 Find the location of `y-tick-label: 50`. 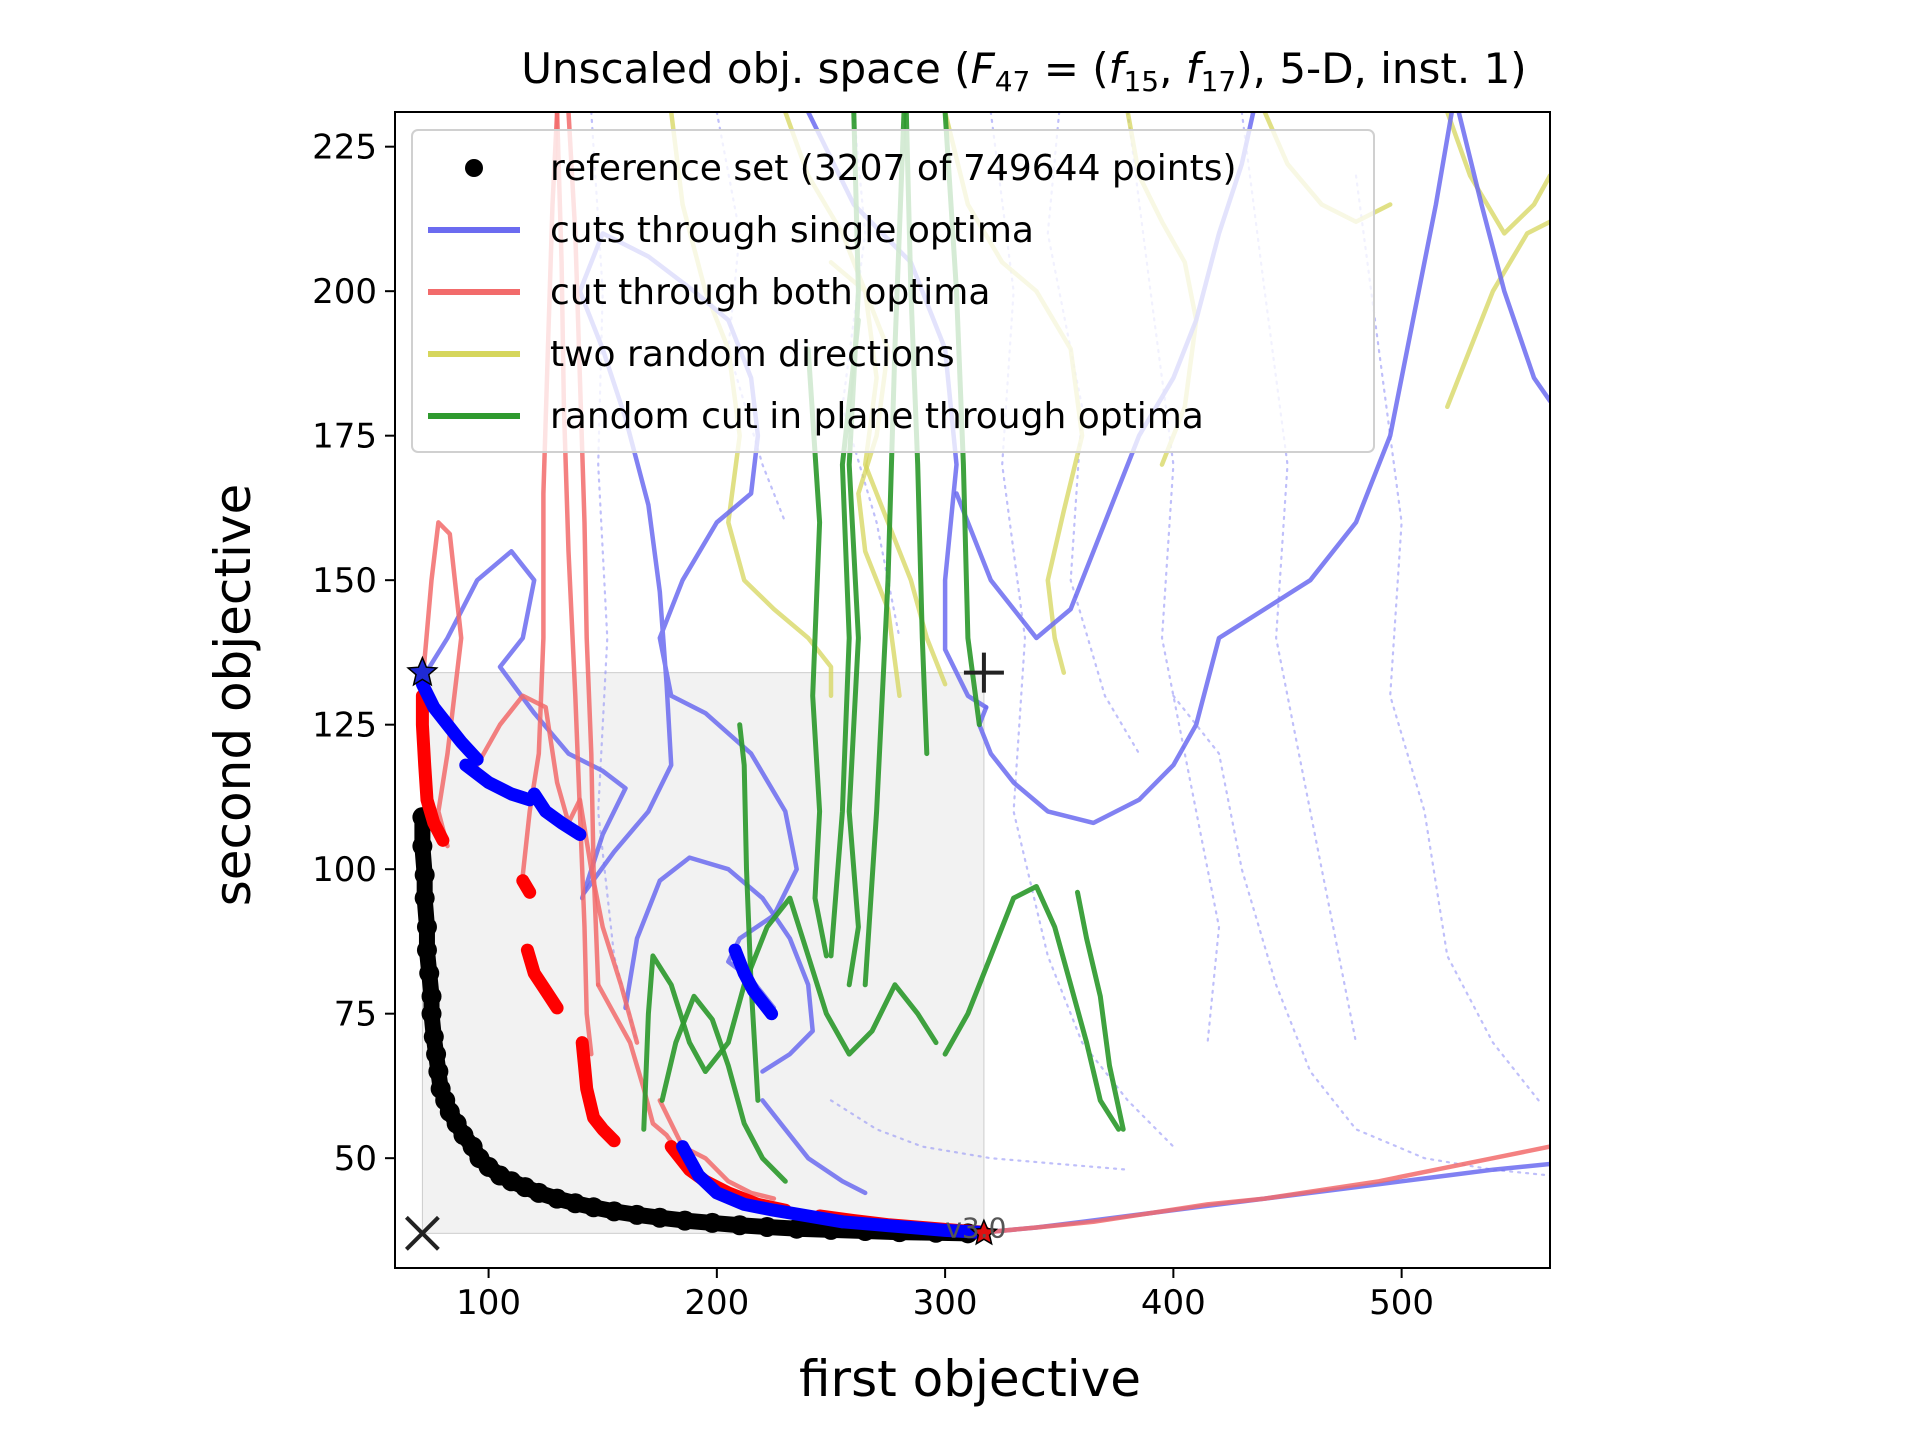

y-tick-label: 50 is located at coordinates (355, 1159).